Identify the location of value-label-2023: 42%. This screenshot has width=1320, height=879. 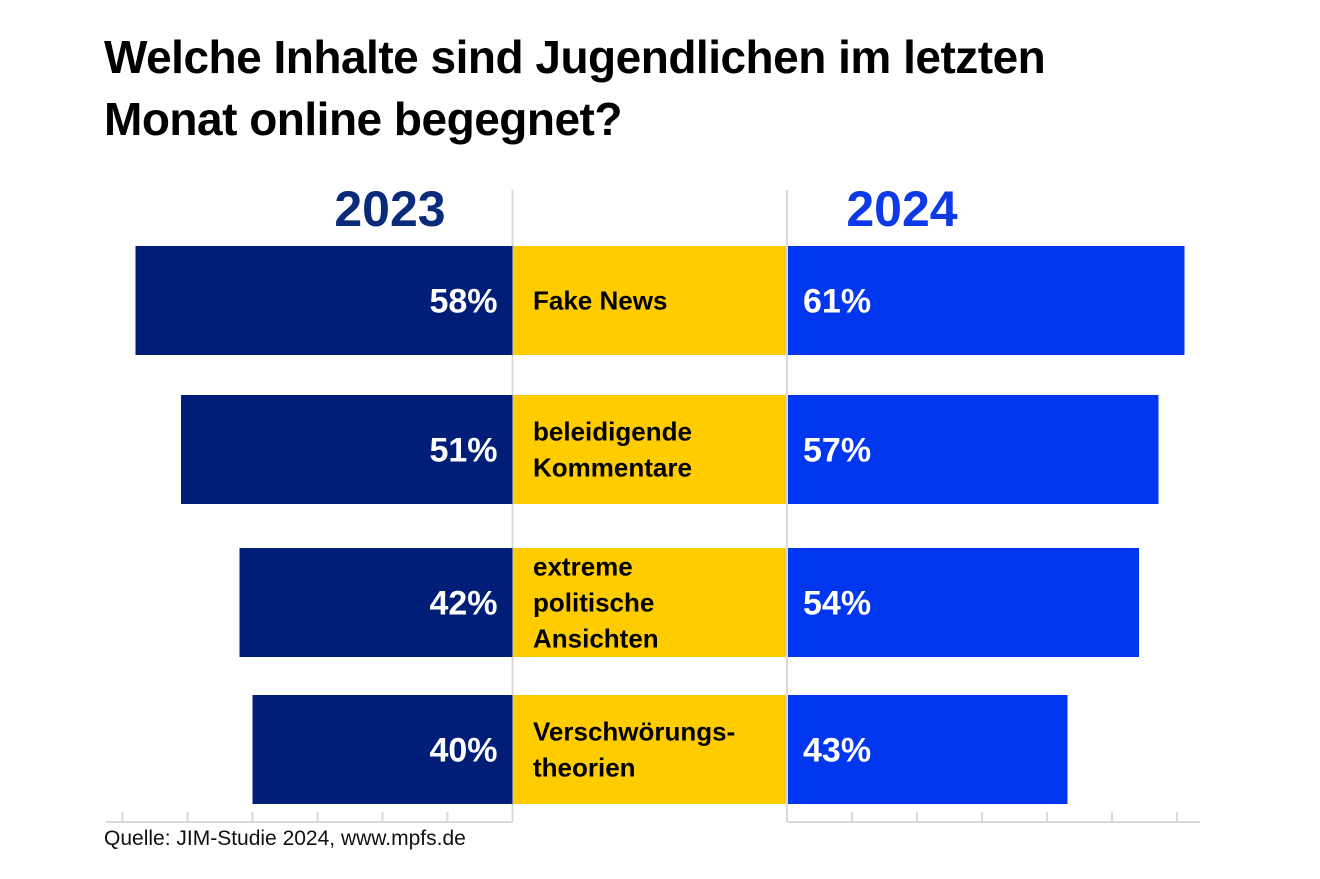
(463, 604).